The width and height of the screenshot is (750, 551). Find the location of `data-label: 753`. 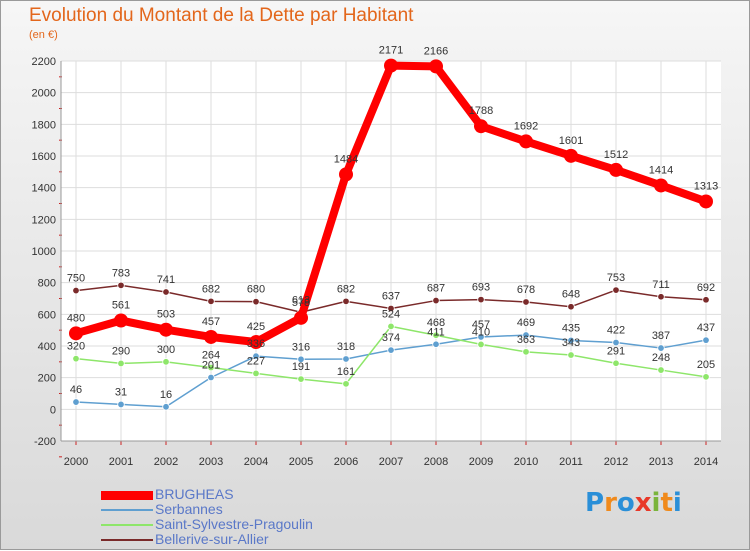

data-label: 753 is located at coordinates (616, 278).